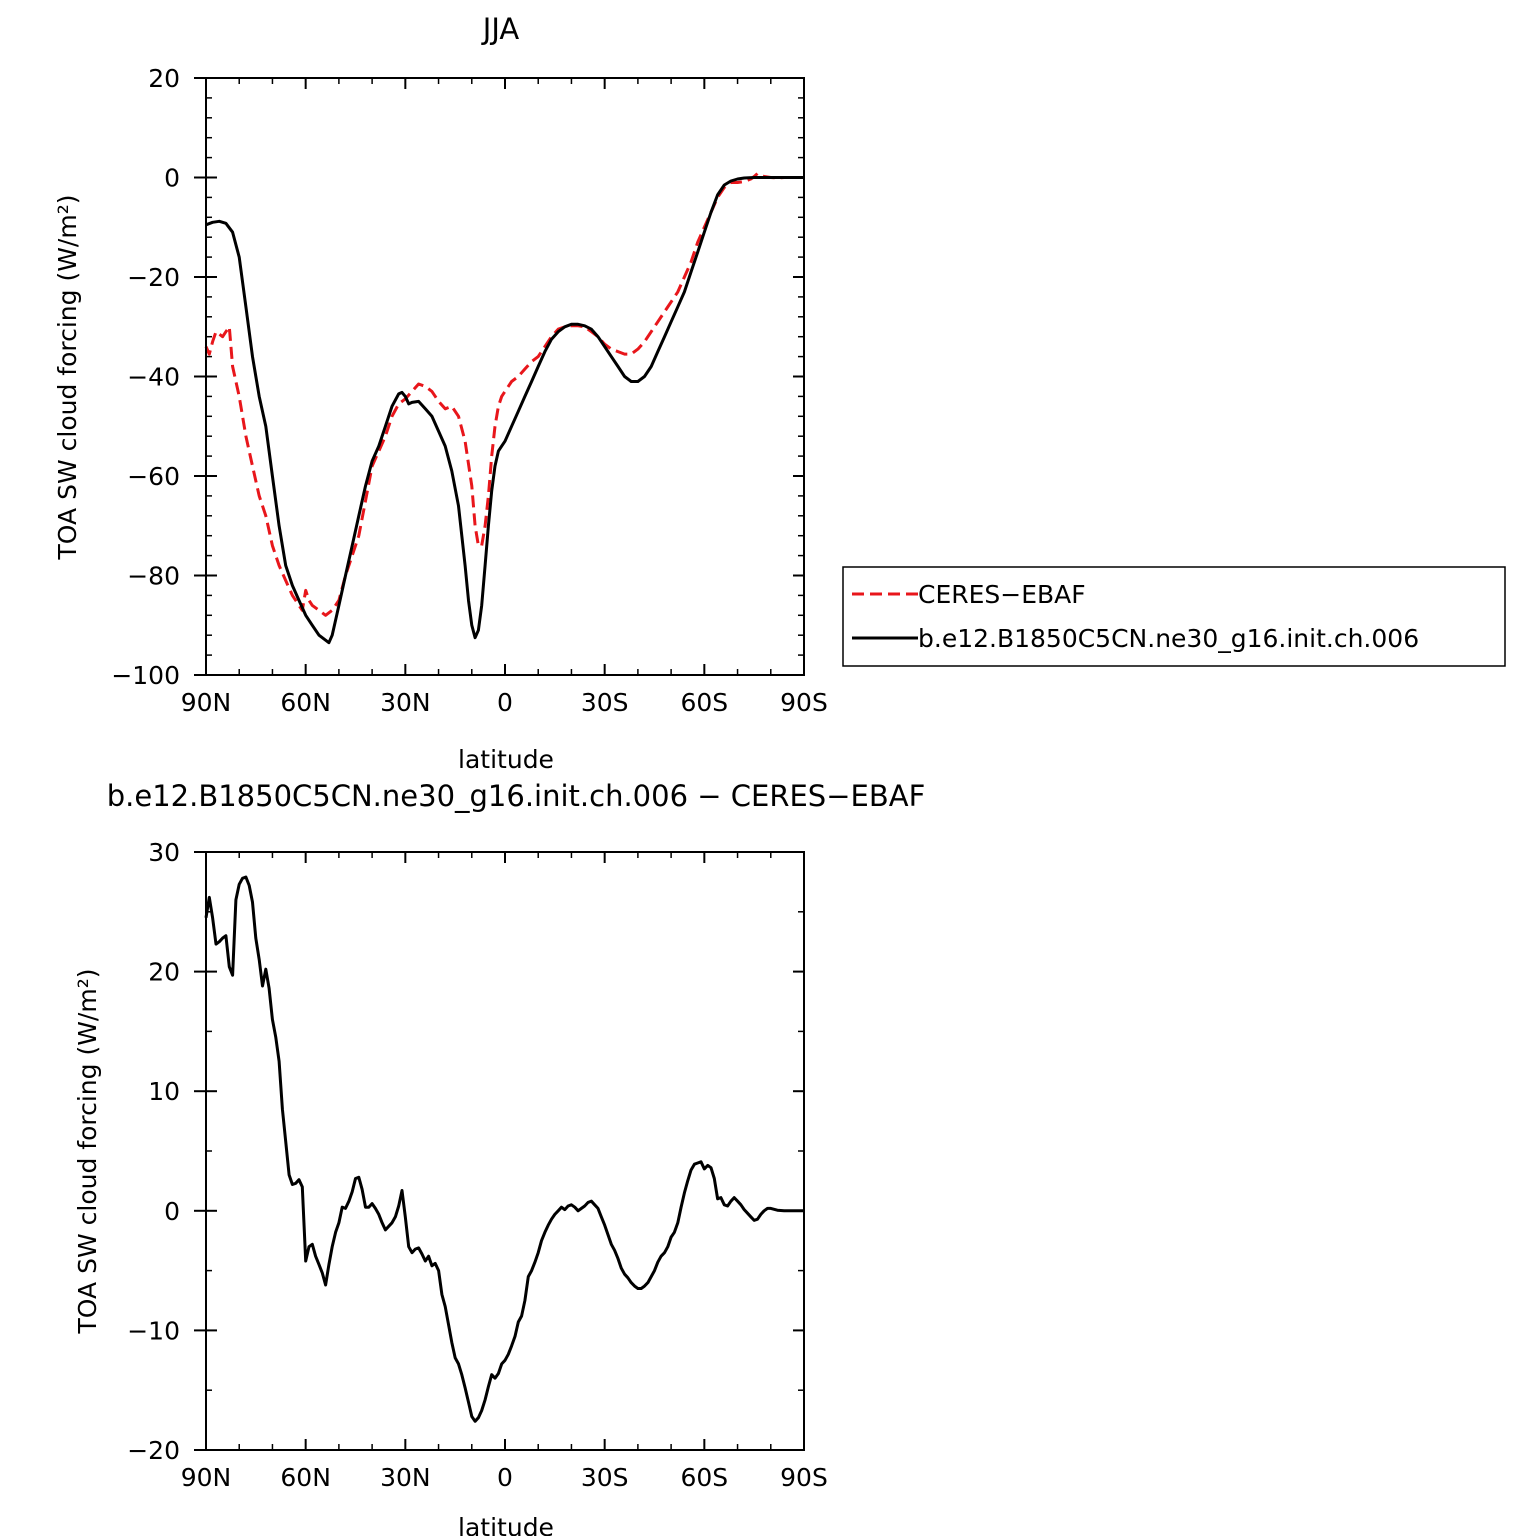 This screenshot has width=1536, height=1536. What do you see at coordinates (172, 1211) in the screenshot?
I see `bottom-y-tick-label: 0` at bounding box center [172, 1211].